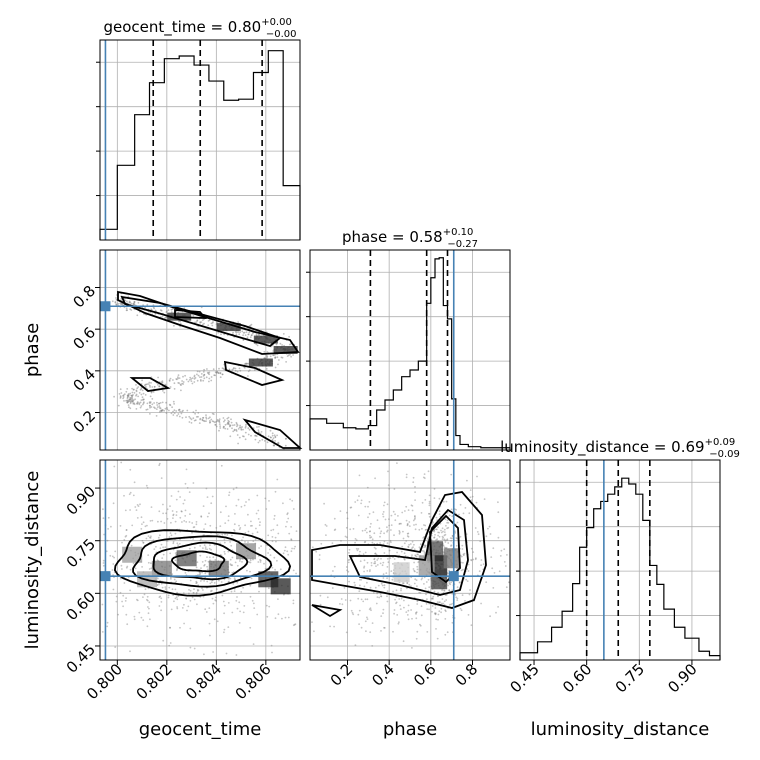 The width and height of the screenshot is (760, 760). I want to click on hist-frame-luminosity_distance, so click(620, 560).